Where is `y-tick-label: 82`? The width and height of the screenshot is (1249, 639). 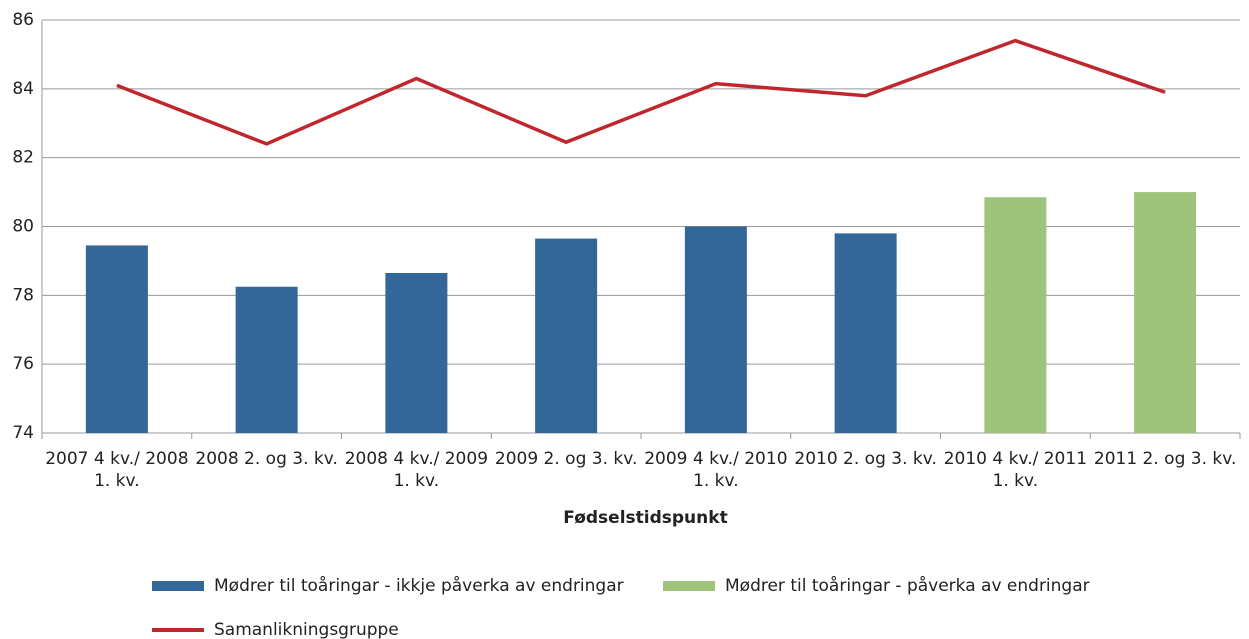
y-tick-label: 82 is located at coordinates (23, 158).